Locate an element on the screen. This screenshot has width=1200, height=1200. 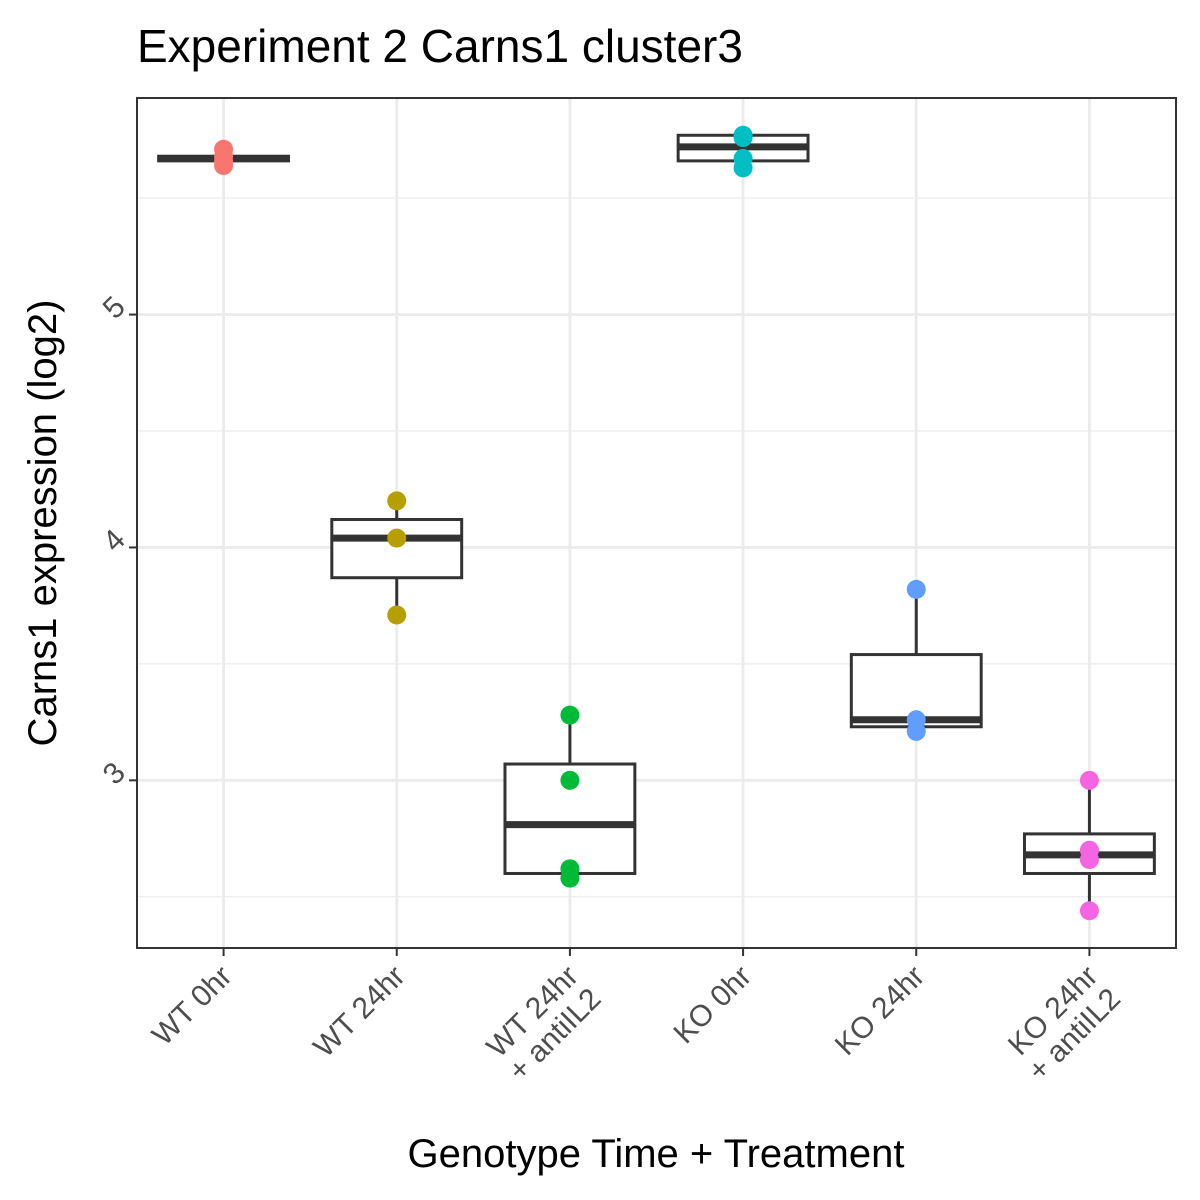
box-iqr is located at coordinates (397, 549).